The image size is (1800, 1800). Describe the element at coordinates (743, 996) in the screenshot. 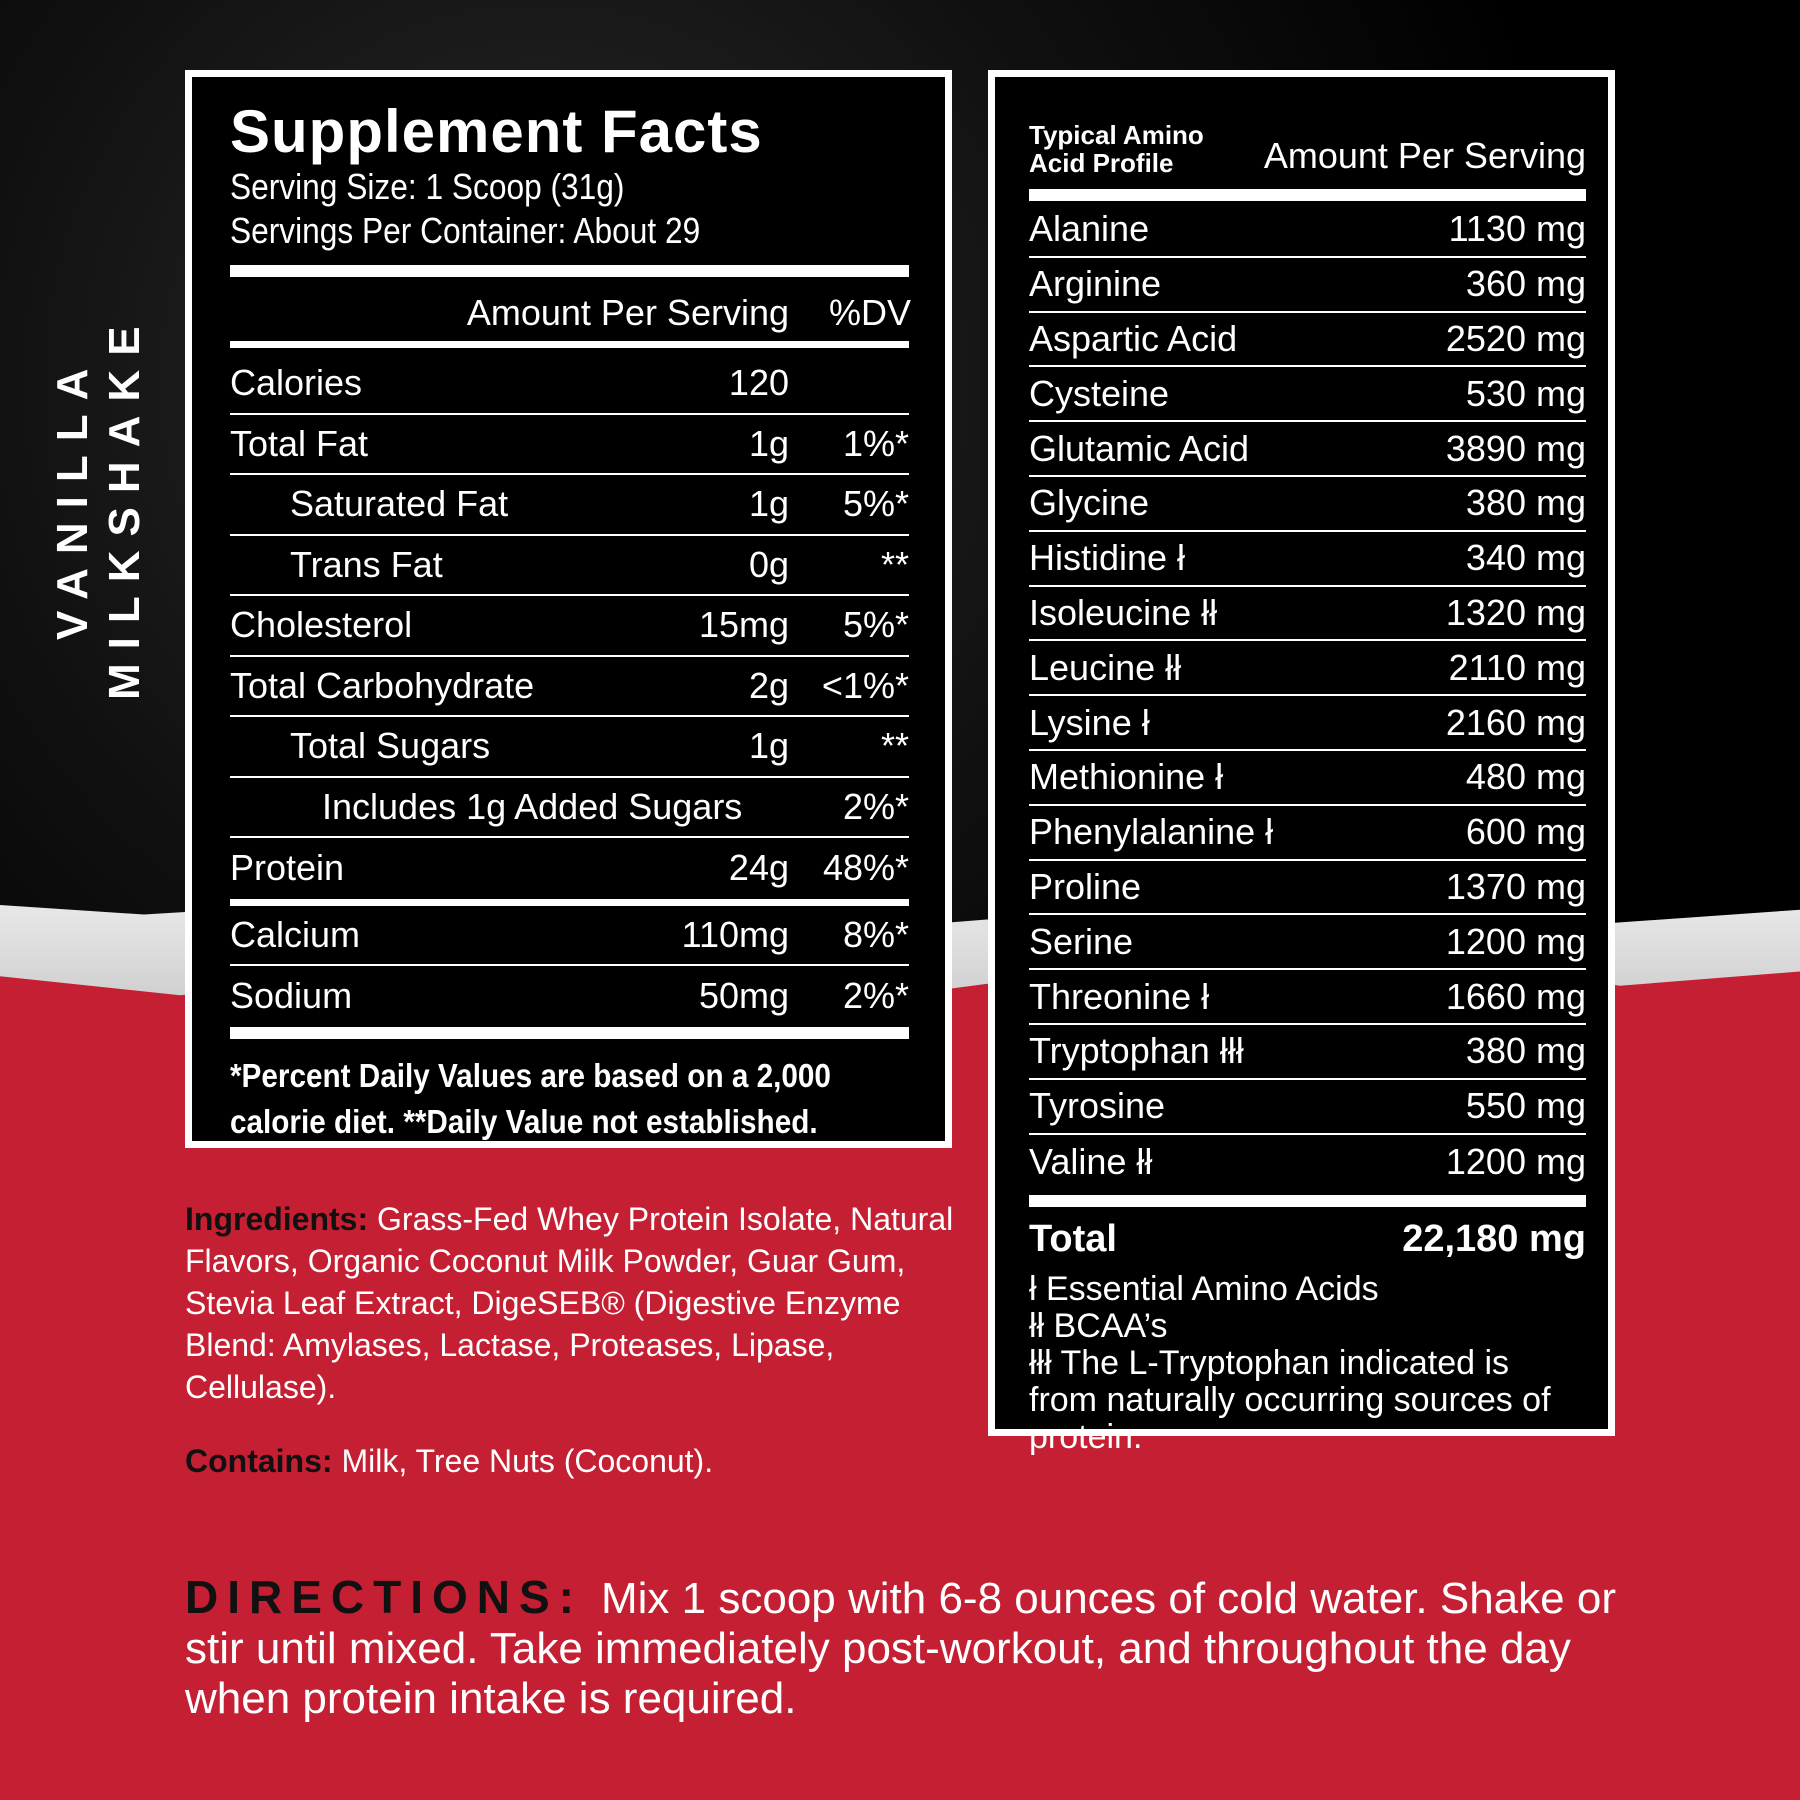

I see `nutrient-amount: 50mg` at that location.